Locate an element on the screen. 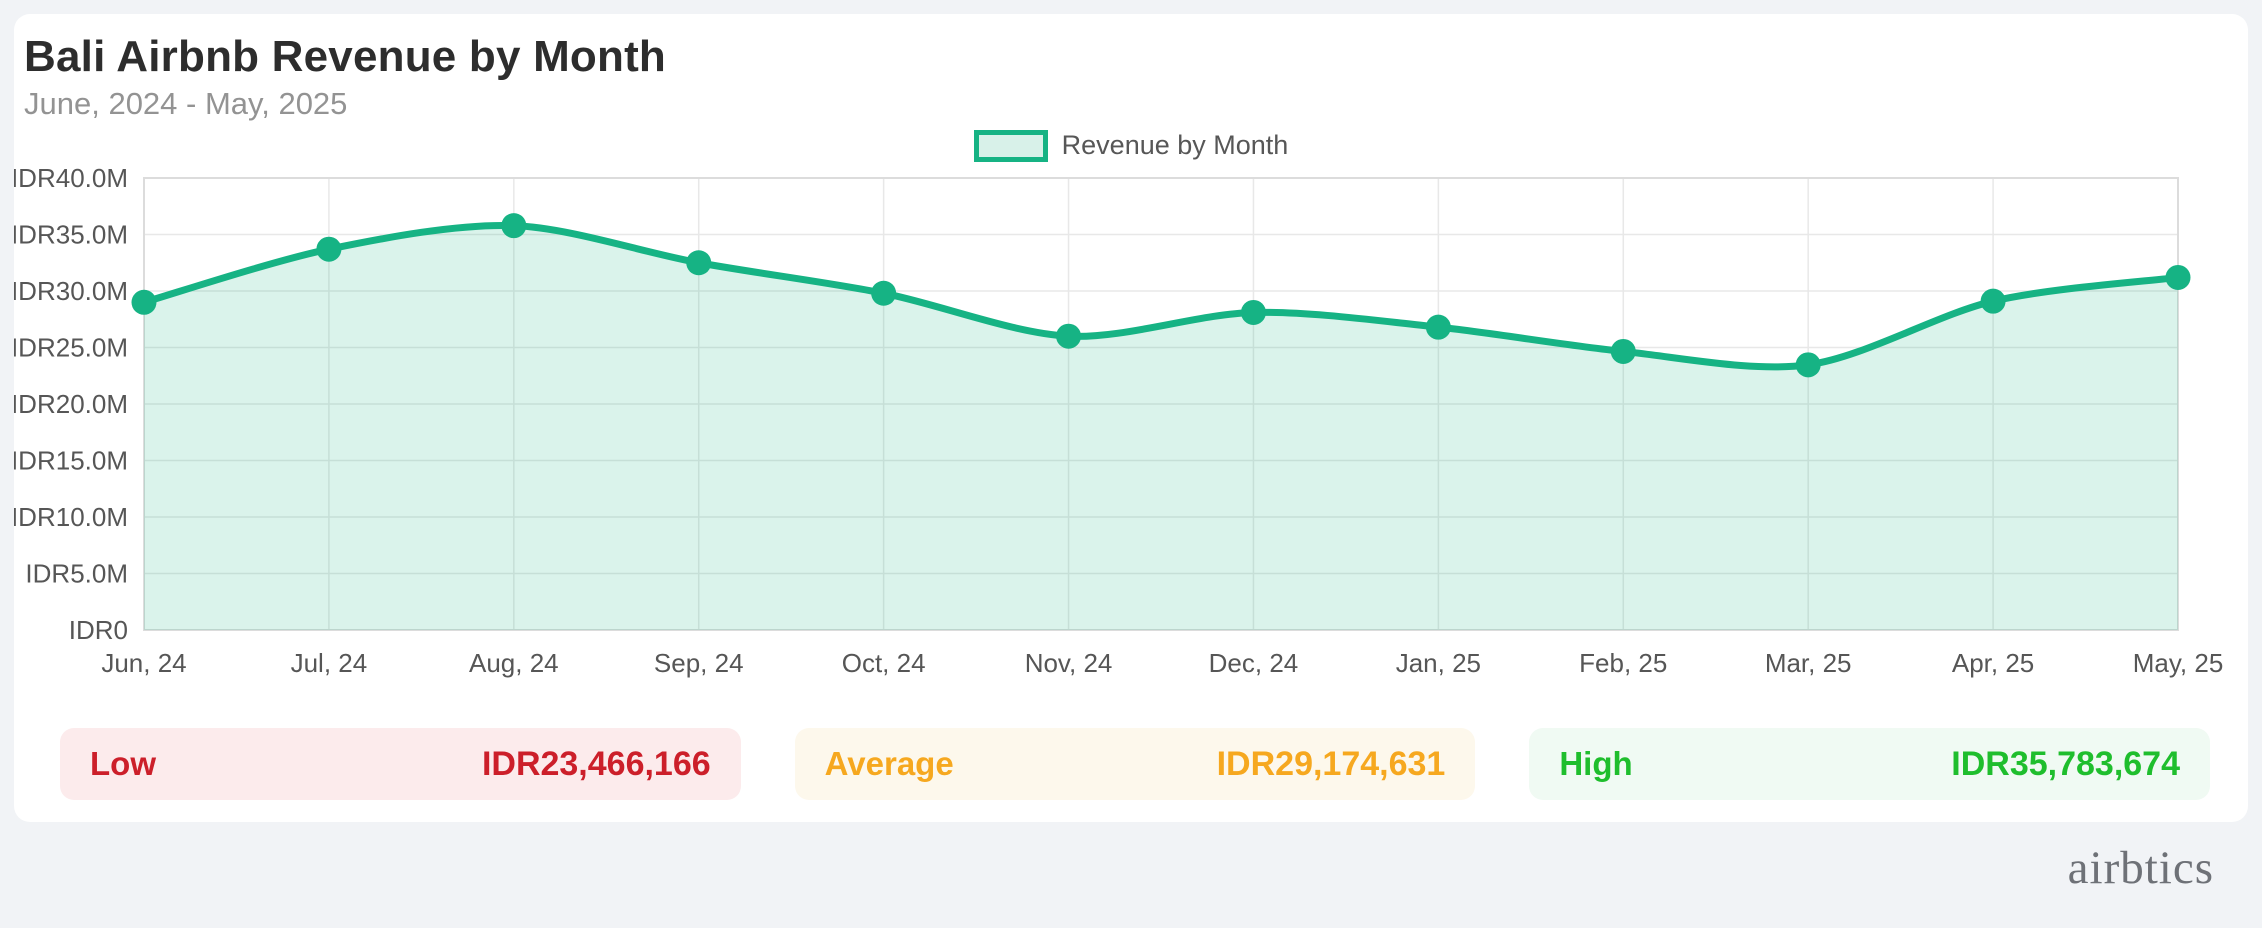 This screenshot has width=2262, height=928. x-tick-label: Dec, 24 is located at coordinates (1254, 663).